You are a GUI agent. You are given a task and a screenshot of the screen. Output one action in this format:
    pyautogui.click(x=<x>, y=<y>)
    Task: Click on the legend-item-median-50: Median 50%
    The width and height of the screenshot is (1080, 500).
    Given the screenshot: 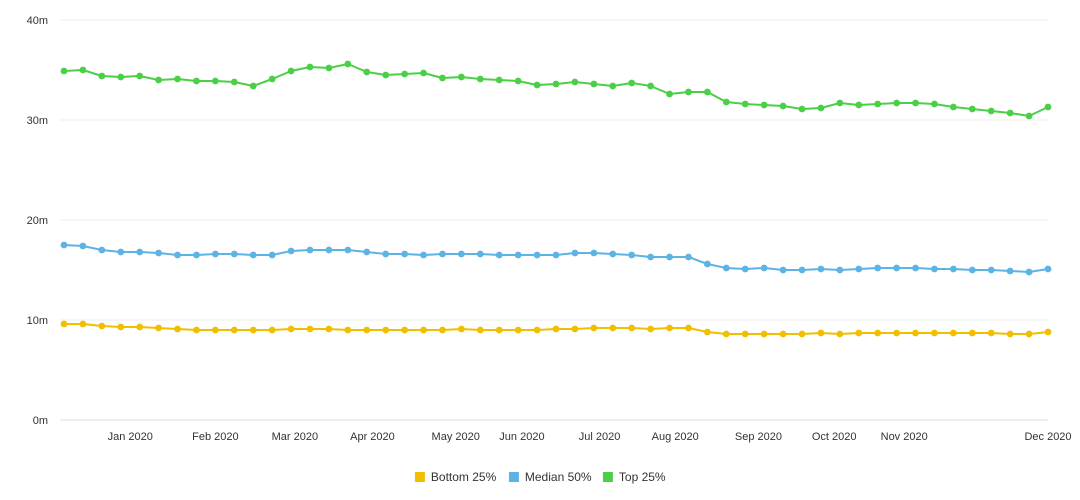 What is the action you would take?
    pyautogui.click(x=550, y=477)
    